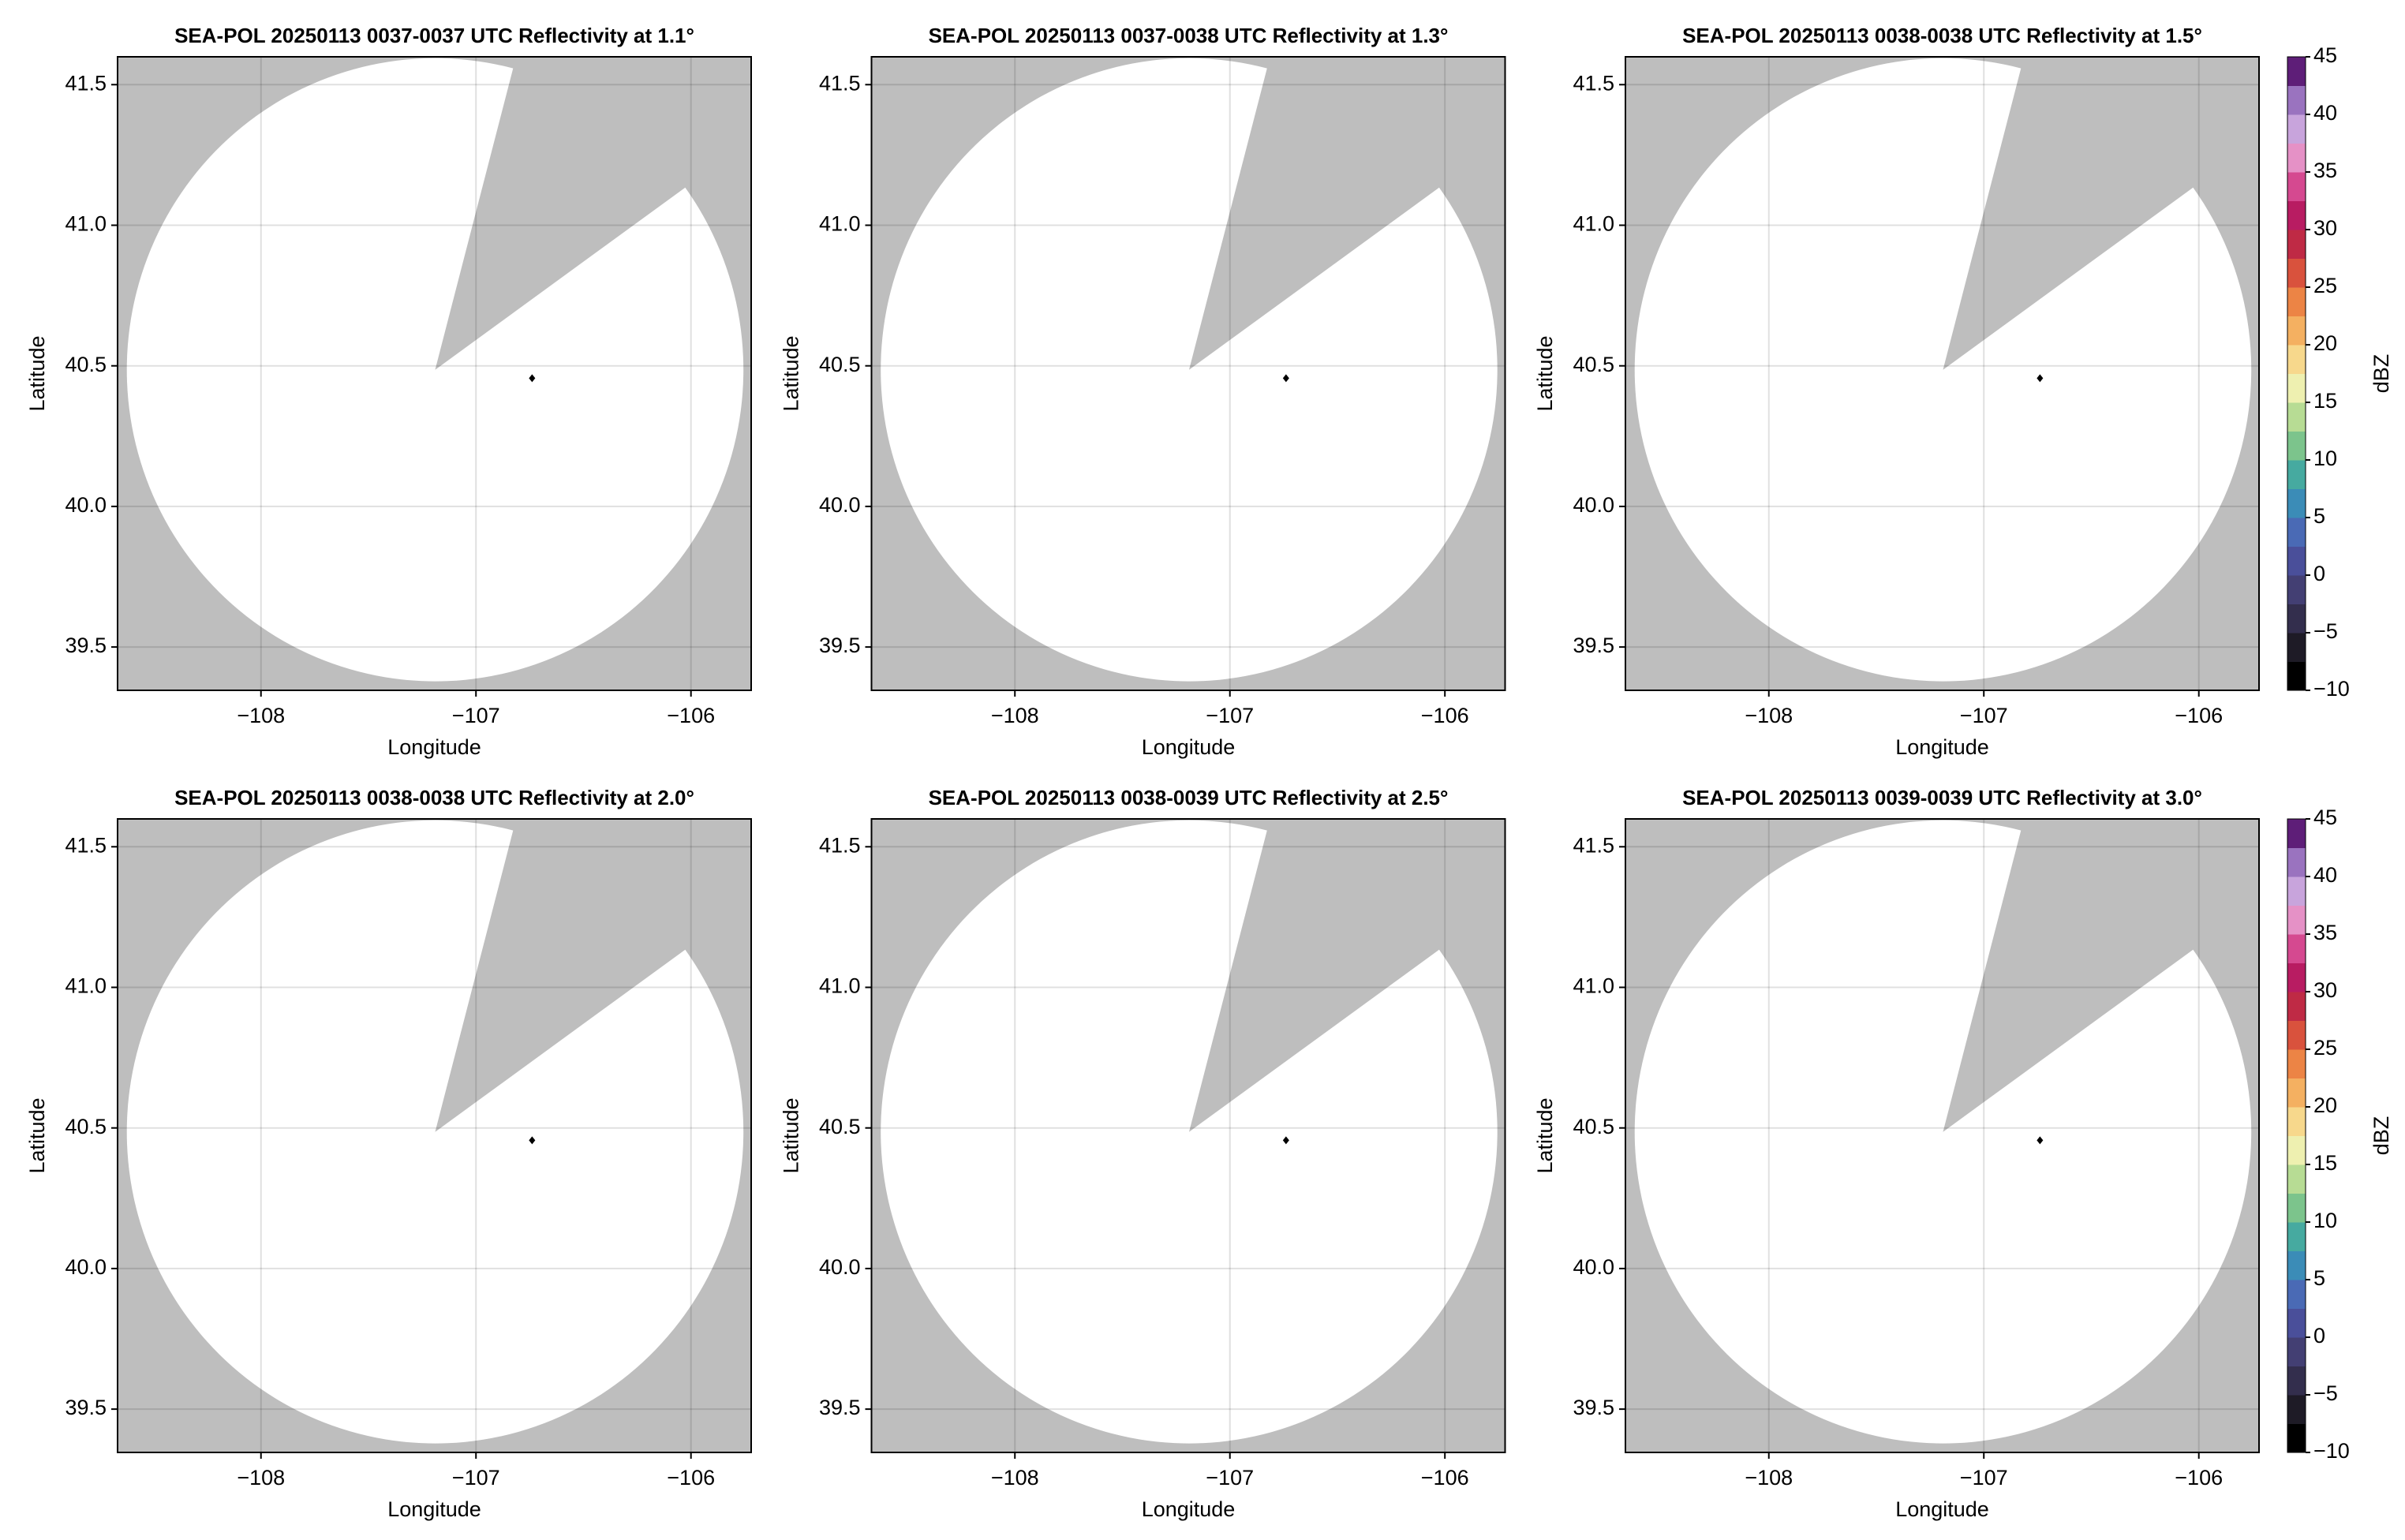  I want to click on colorbar-tick-label: 45, so click(2325, 817).